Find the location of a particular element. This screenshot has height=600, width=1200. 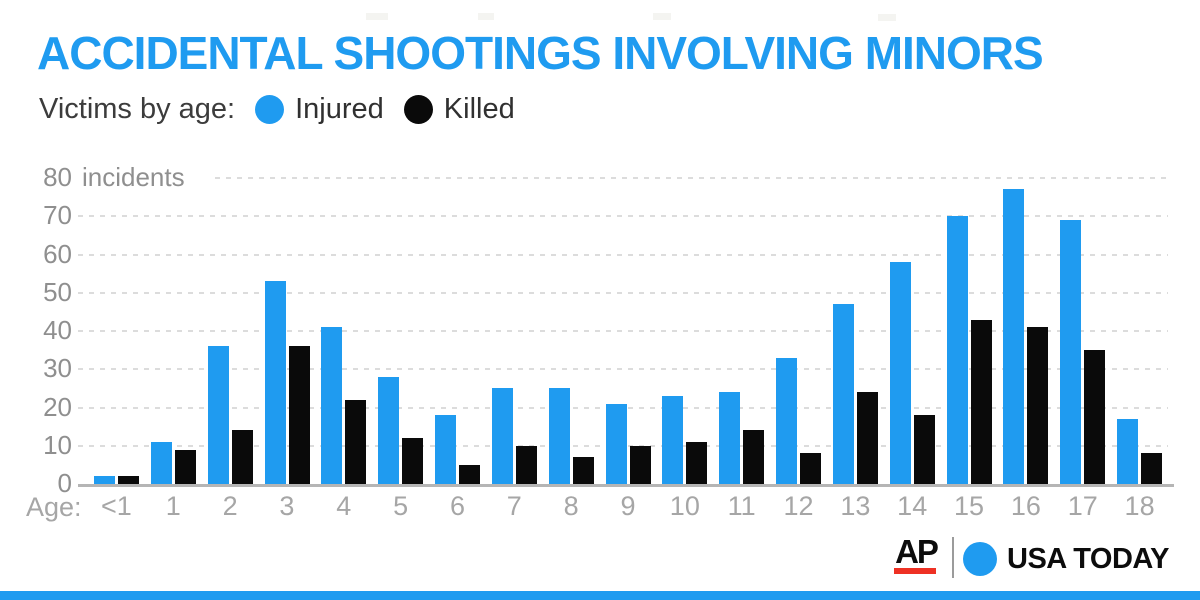

usatoday-circle-icon is located at coordinates (980, 559).